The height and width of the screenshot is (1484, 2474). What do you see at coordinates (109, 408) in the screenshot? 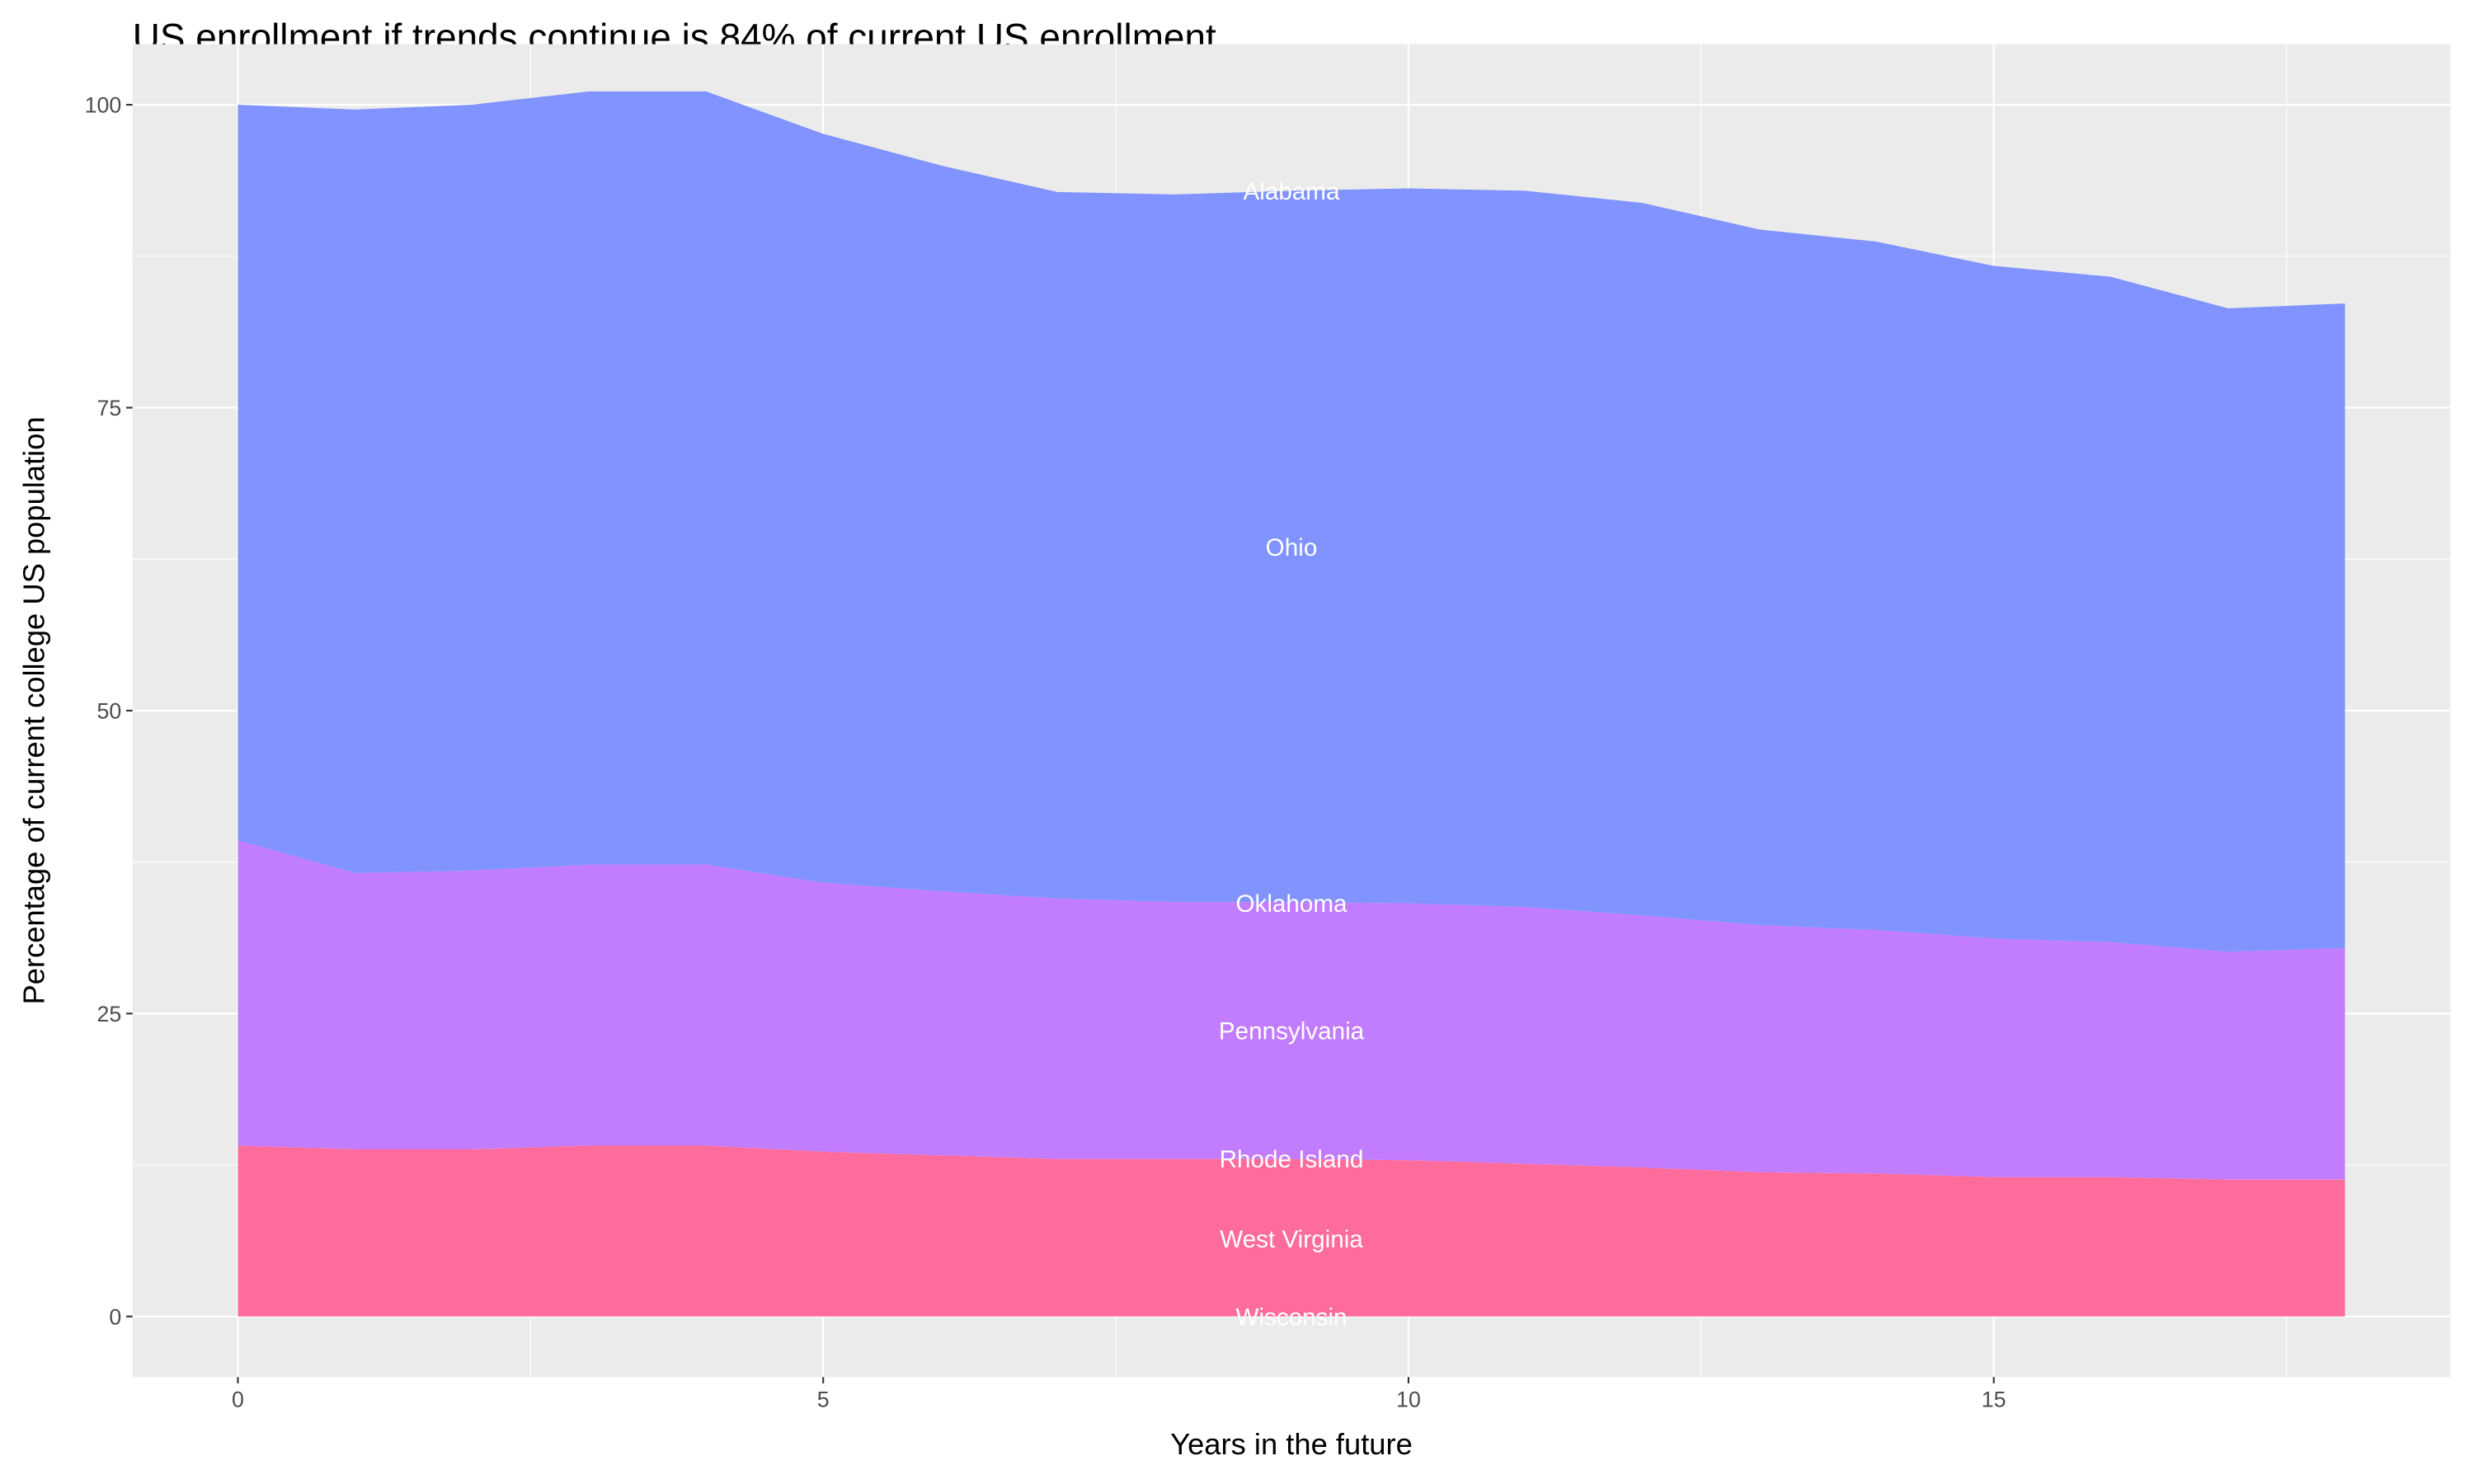
I see `y-tick-label: 75` at bounding box center [109, 408].